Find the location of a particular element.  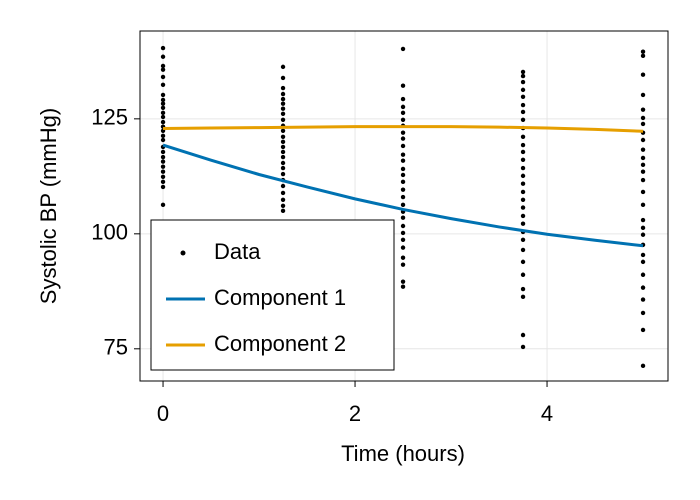

x-tick-label: 4 is located at coordinates (547, 413).